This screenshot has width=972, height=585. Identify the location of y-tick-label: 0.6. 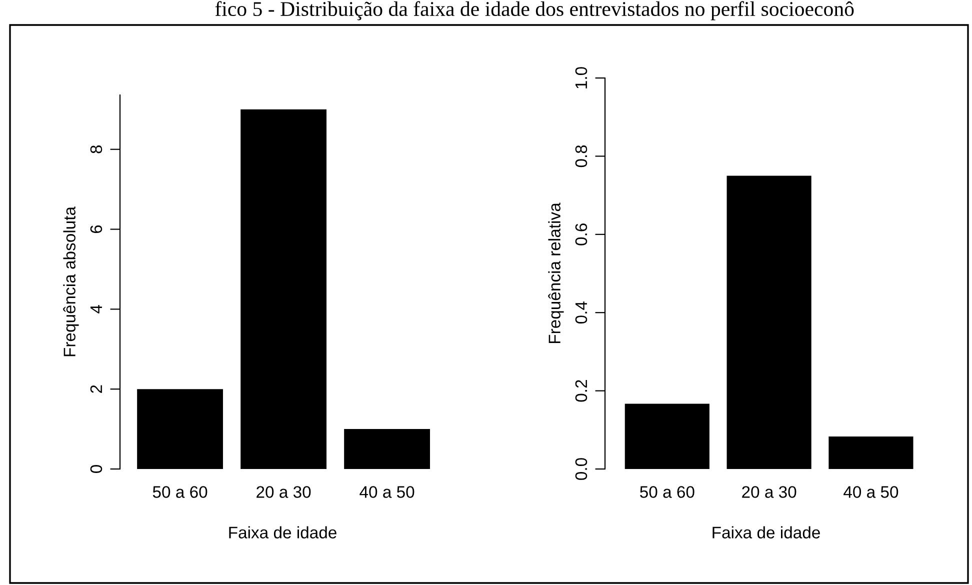
(581, 235).